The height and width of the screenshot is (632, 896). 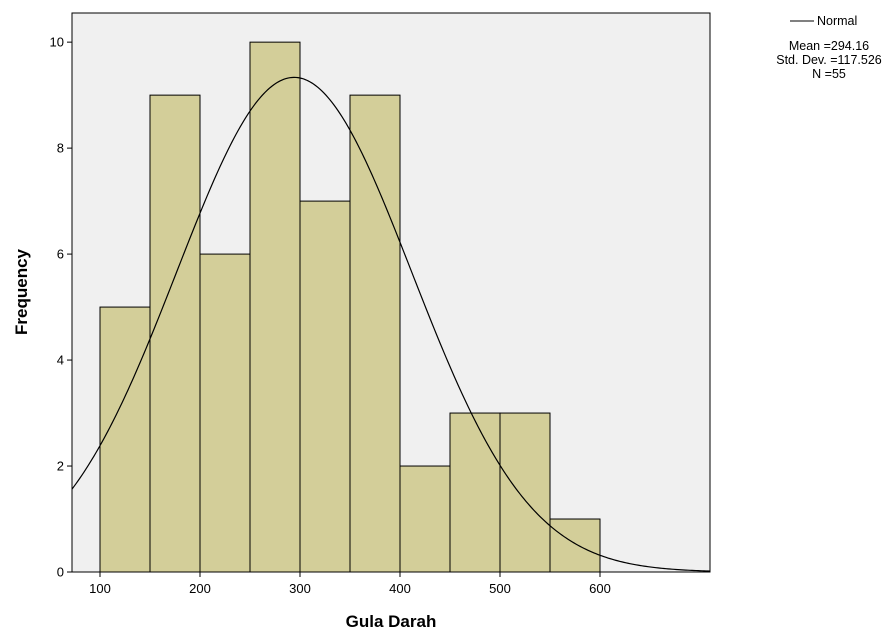 I want to click on legend-std-dev: Std. Dev. =117.526, so click(x=829, y=60).